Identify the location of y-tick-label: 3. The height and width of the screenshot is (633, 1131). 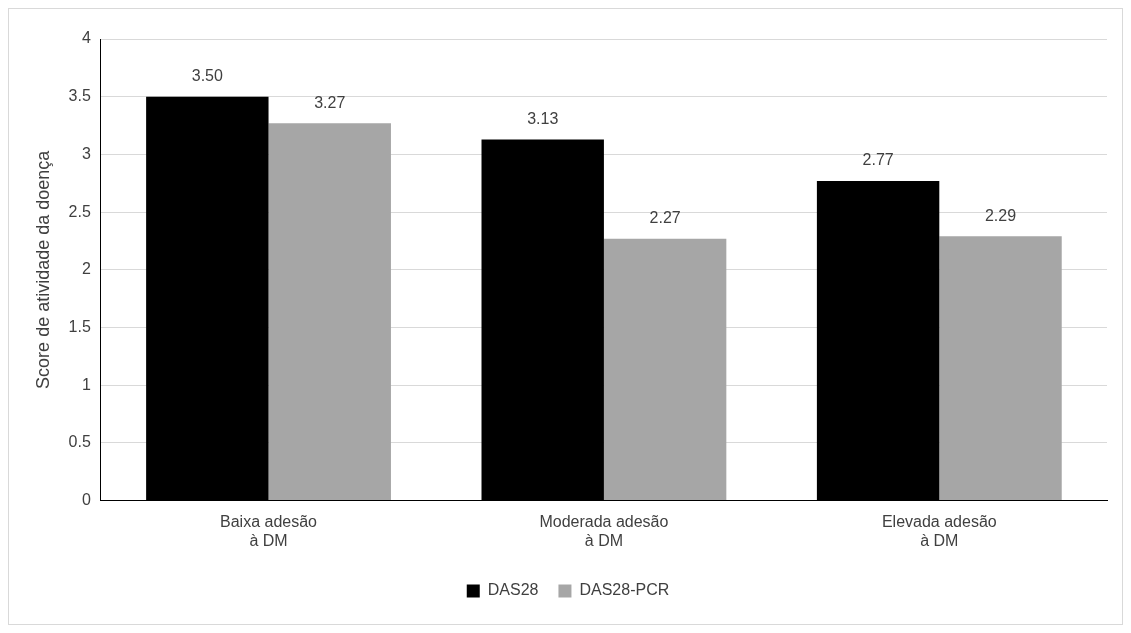
(86, 153).